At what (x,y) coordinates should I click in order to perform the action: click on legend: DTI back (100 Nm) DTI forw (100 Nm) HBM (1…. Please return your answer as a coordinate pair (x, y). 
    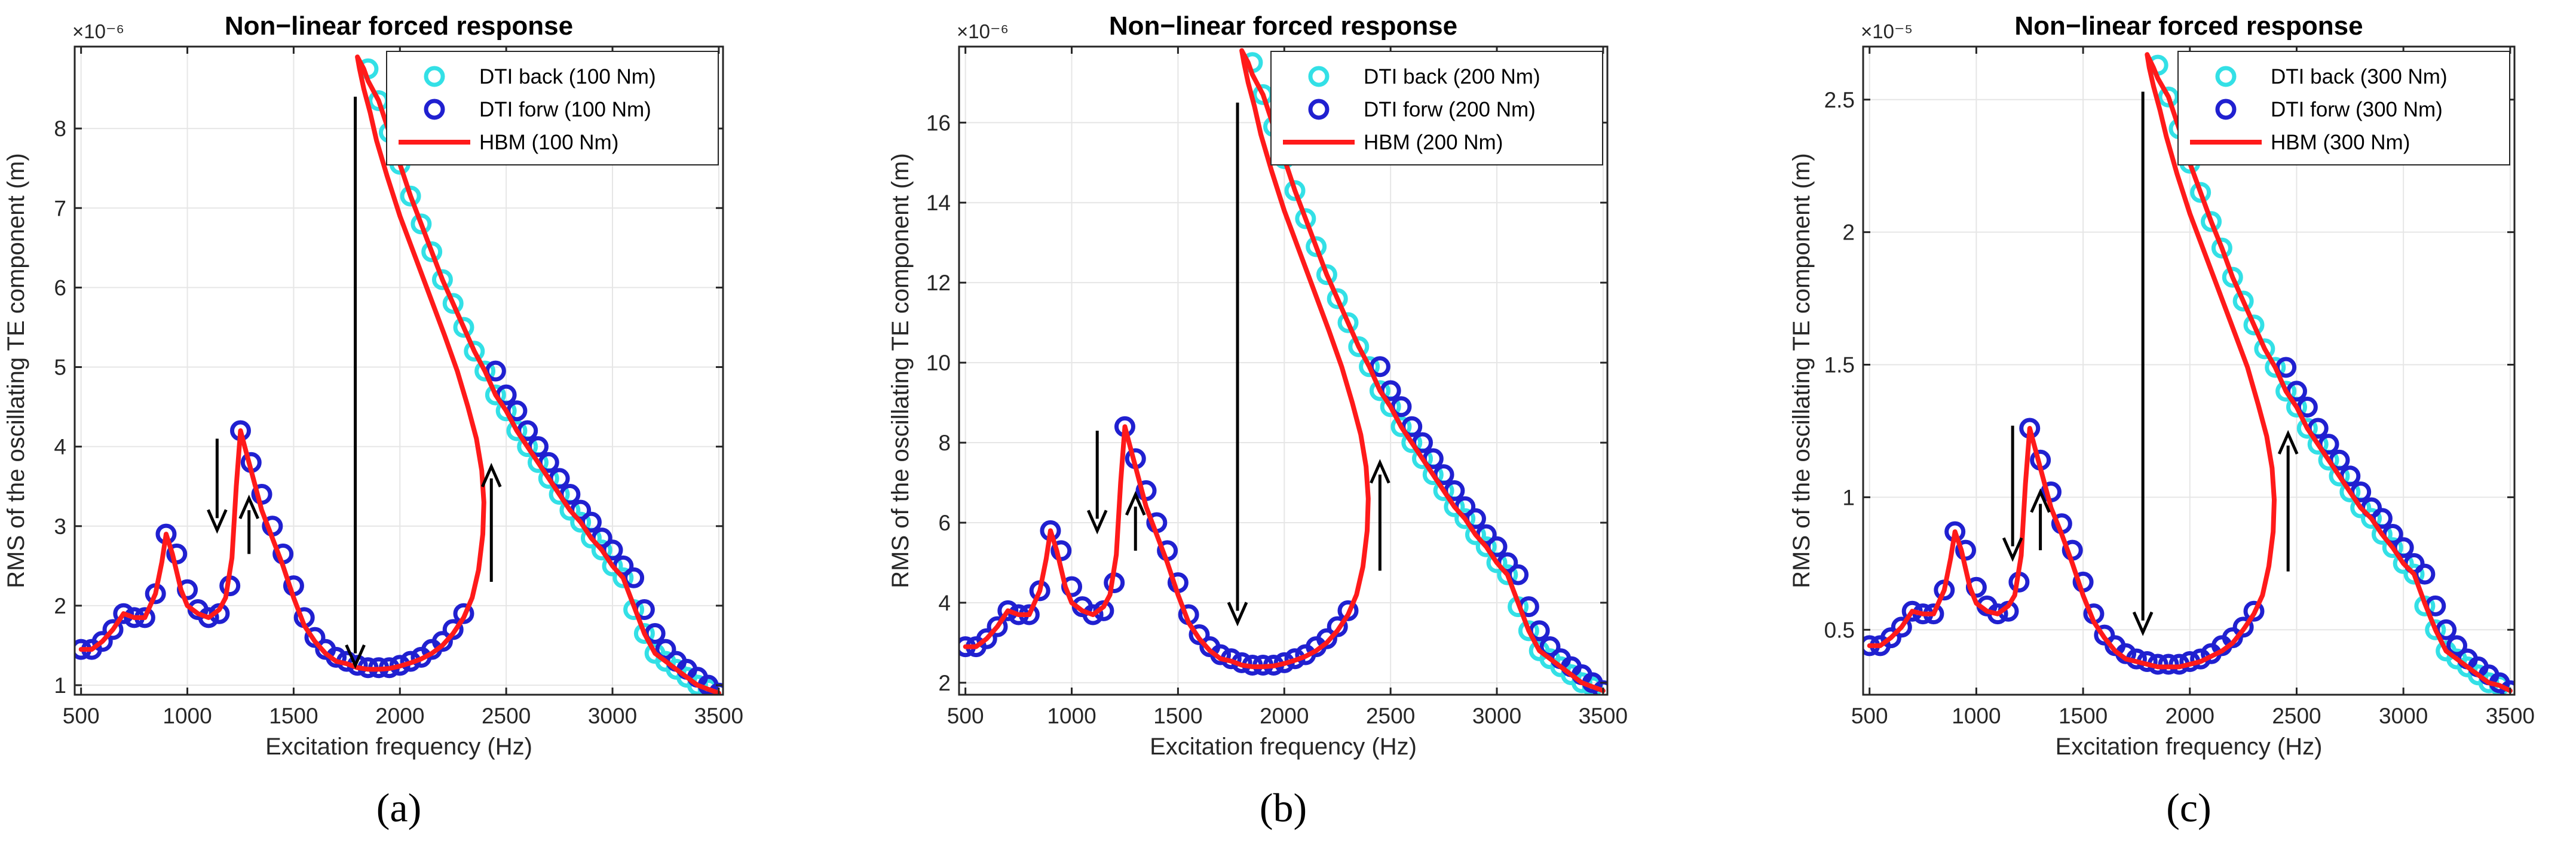
    Looking at the image, I should click on (552, 108).